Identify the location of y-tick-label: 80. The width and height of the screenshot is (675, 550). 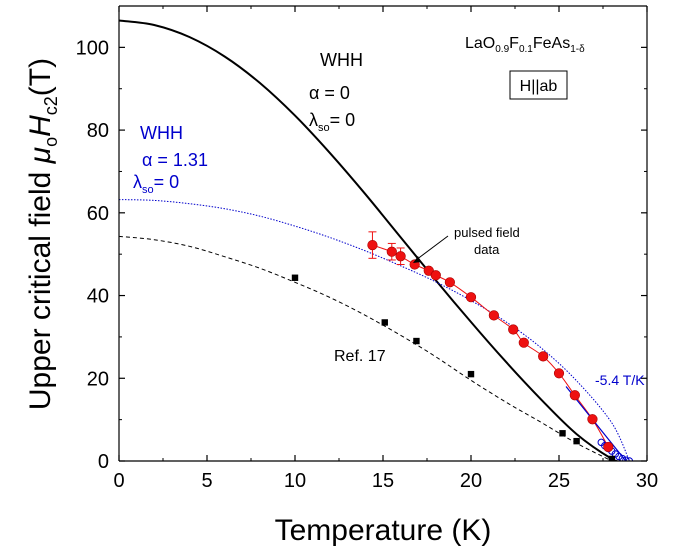
(98, 131).